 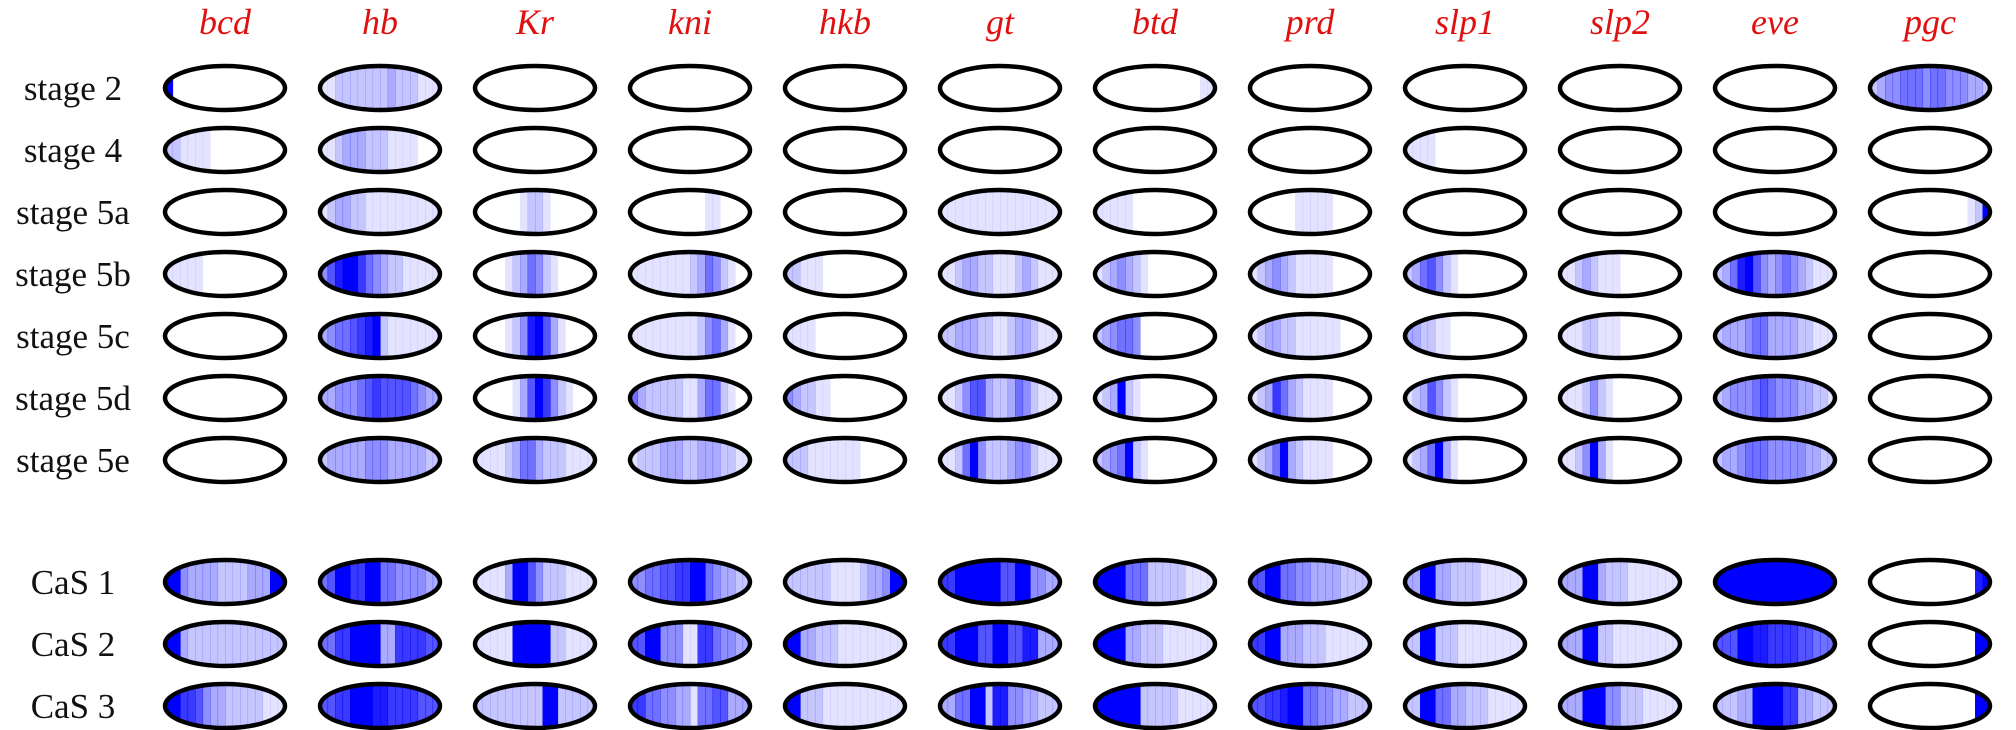 What do you see at coordinates (1000, 460) in the screenshot?
I see `embryo-stage-5e-gt` at bounding box center [1000, 460].